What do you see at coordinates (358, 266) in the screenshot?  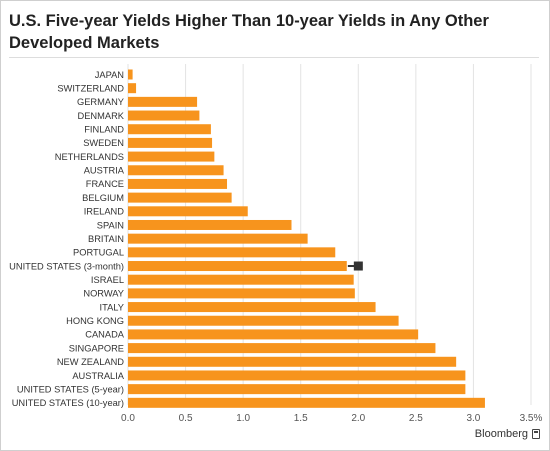 I see `marker-square` at bounding box center [358, 266].